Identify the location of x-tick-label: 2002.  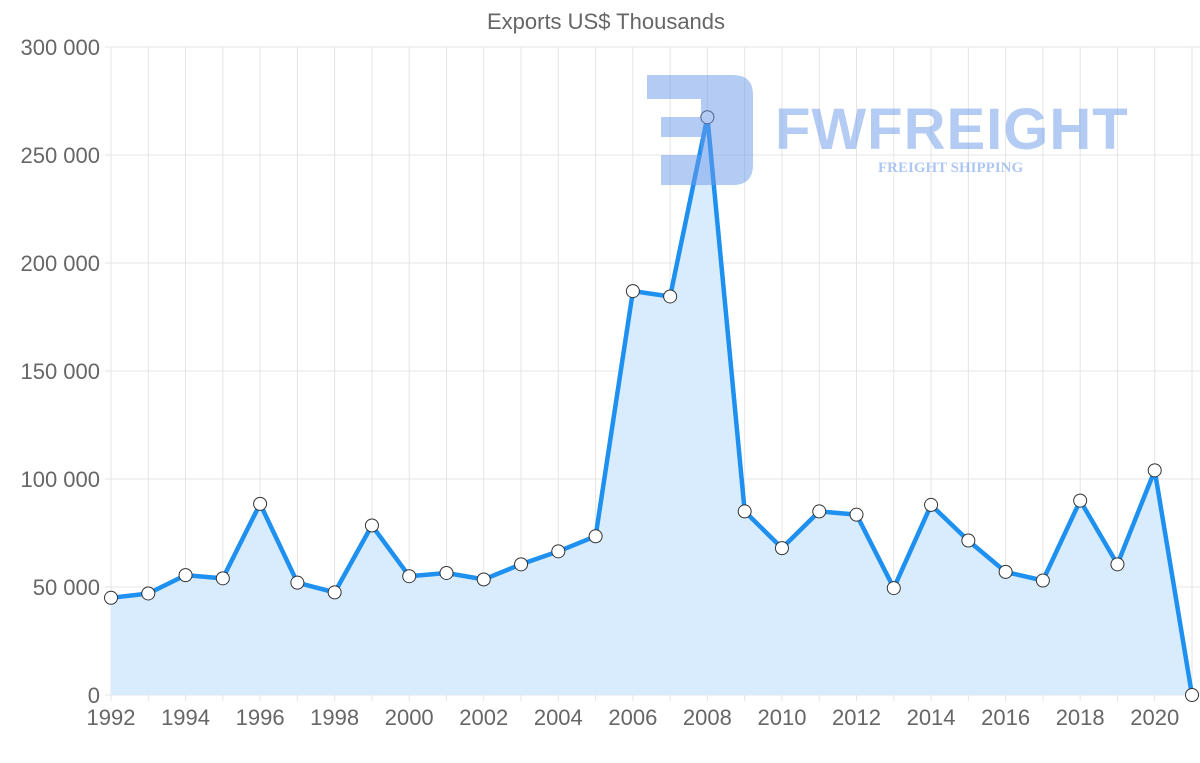
(483, 717).